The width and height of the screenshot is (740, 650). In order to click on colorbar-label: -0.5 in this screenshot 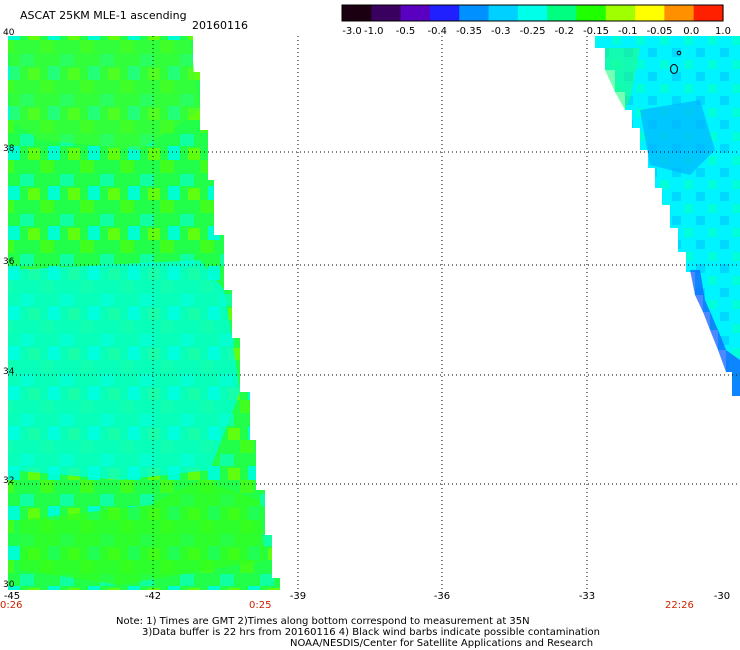, I will do `click(405, 31)`.